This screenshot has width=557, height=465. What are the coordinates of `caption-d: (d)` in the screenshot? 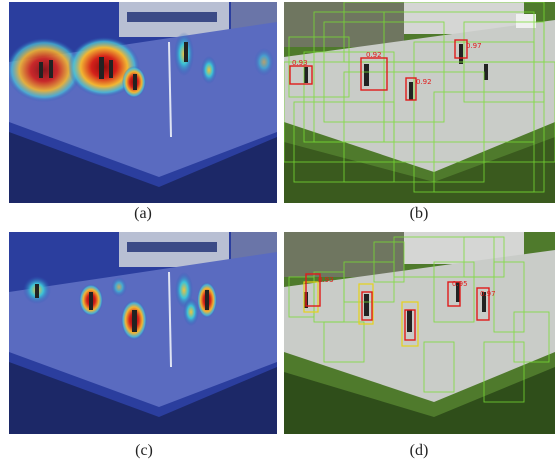 It's located at (419, 450).